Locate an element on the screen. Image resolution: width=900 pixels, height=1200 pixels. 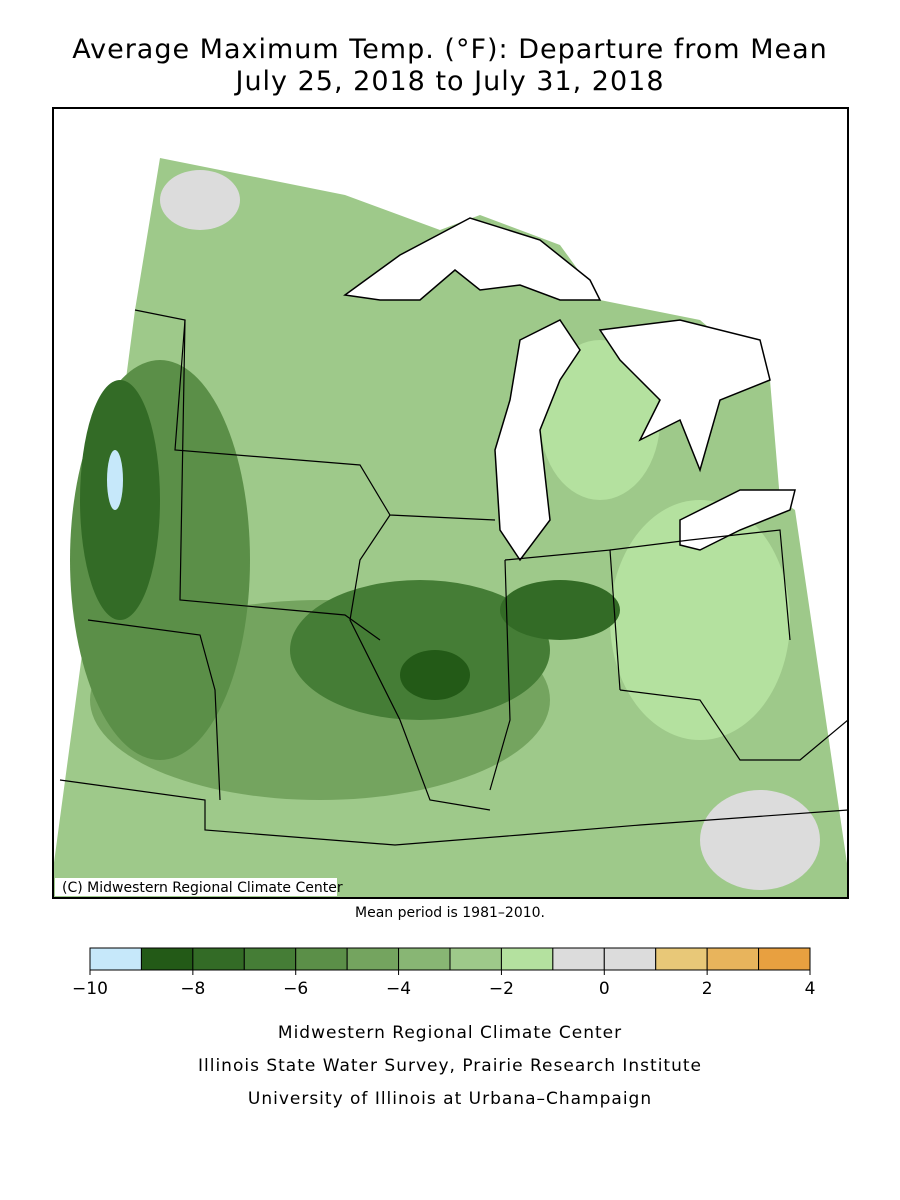
lake-huron is located at coordinates (684, 396).